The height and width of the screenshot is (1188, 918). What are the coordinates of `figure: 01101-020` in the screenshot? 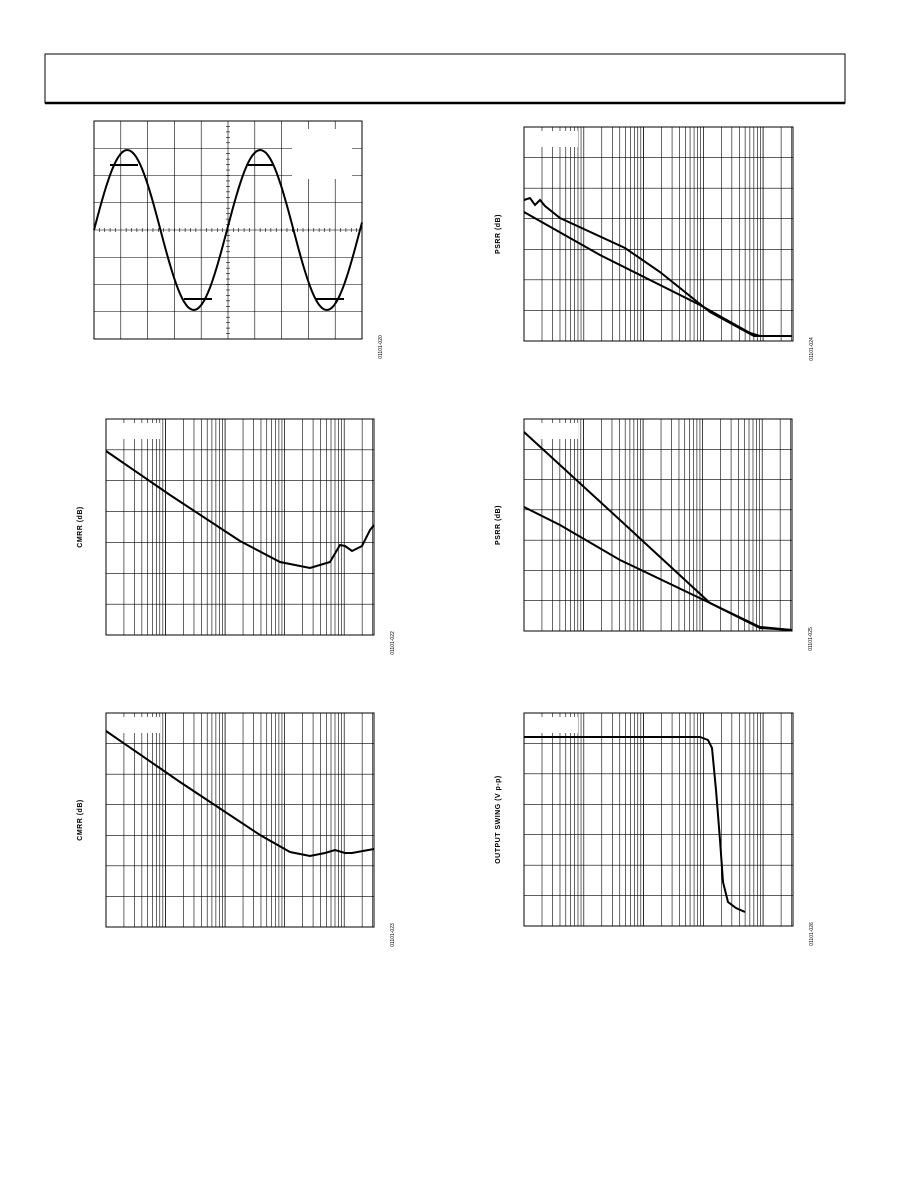 It's located at (238, 239).